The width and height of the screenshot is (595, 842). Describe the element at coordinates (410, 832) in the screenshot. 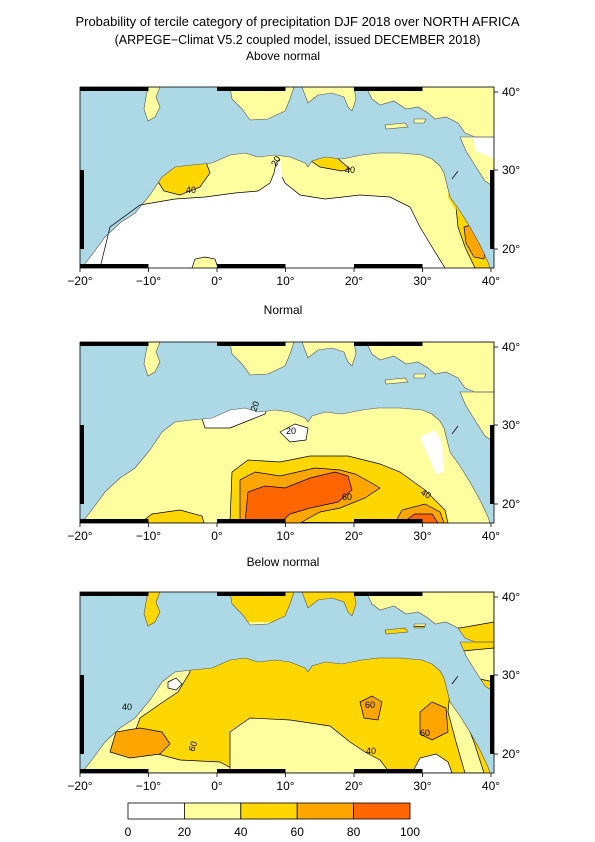

I see `colorbar-tick-label: 100` at that location.